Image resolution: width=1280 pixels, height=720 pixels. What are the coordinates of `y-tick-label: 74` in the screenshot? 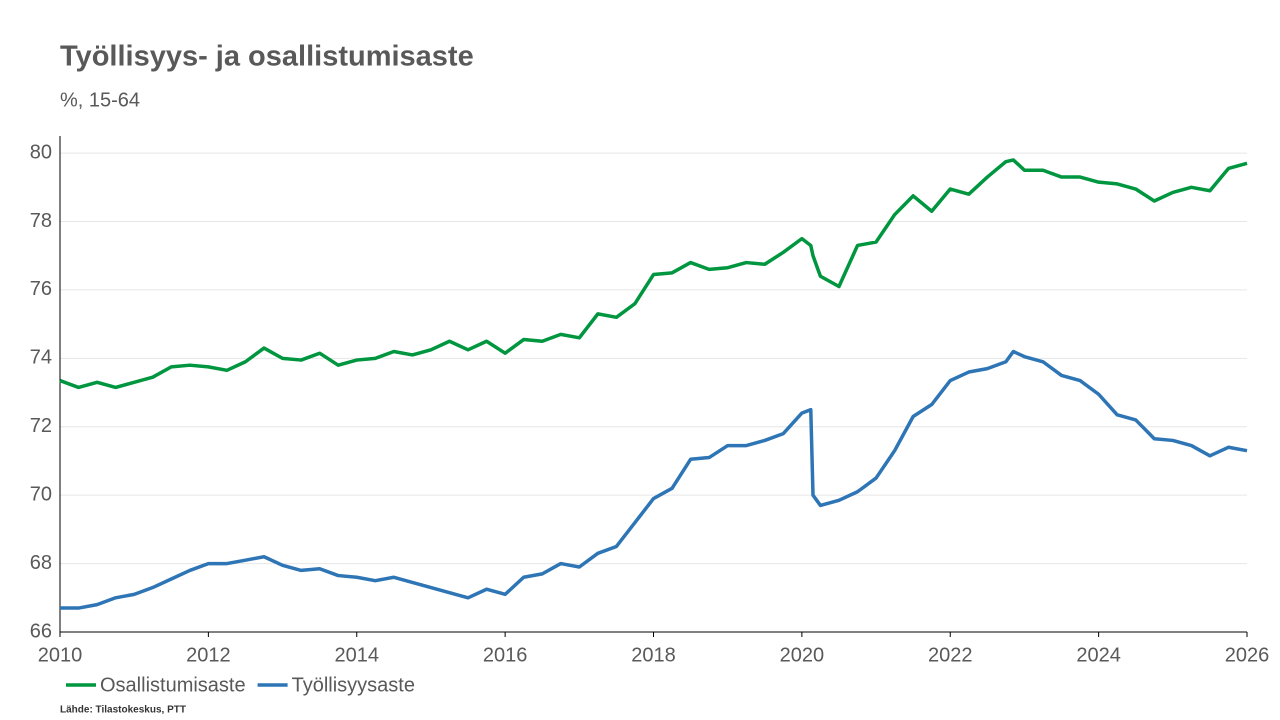 It's located at (41, 358).